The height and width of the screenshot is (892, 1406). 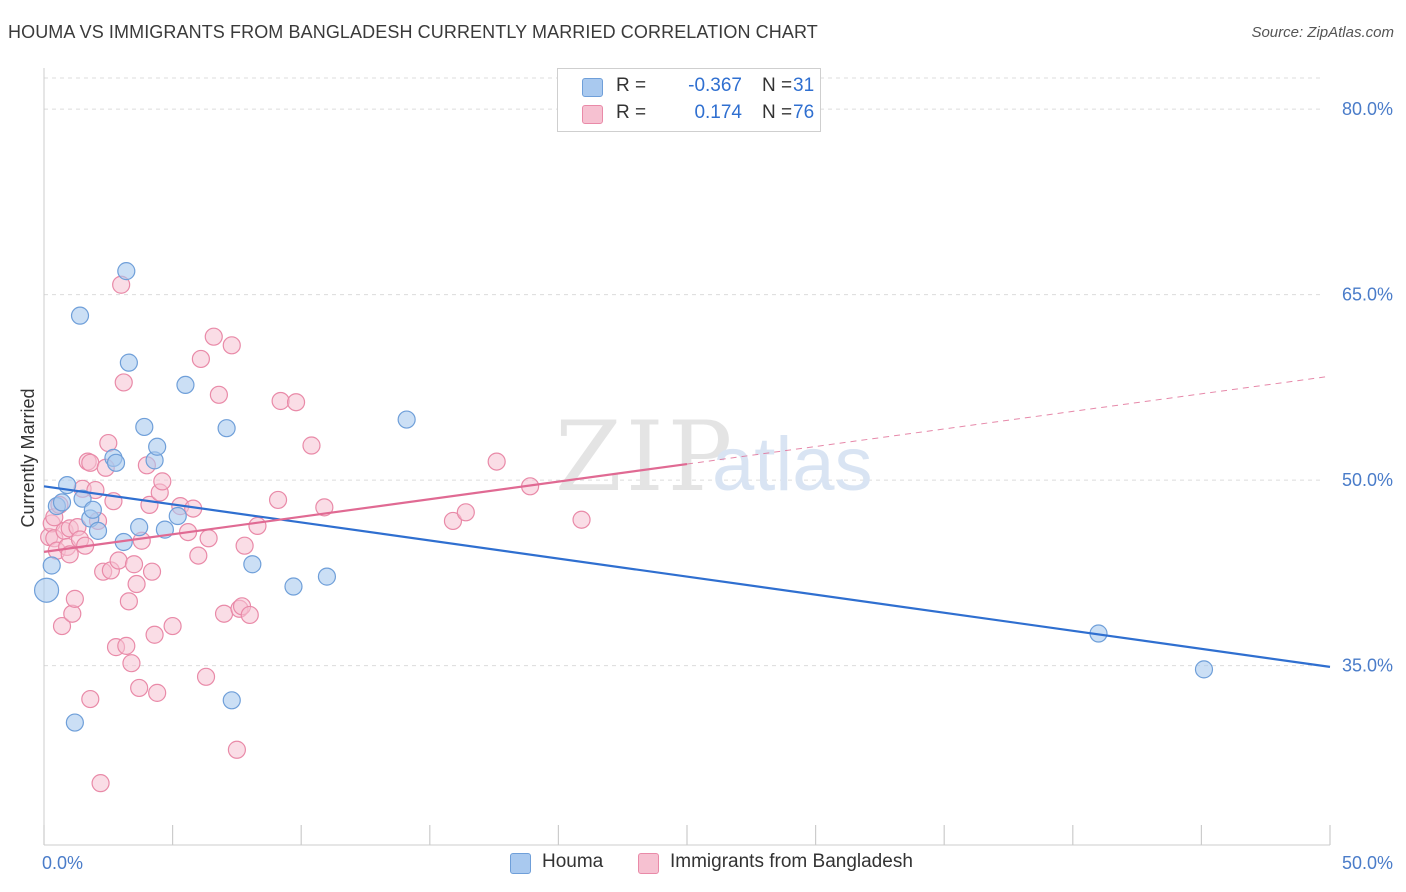 What do you see at coordinates (62, 863) in the screenshot?
I see `x-tick-label: 0.0%` at bounding box center [62, 863].